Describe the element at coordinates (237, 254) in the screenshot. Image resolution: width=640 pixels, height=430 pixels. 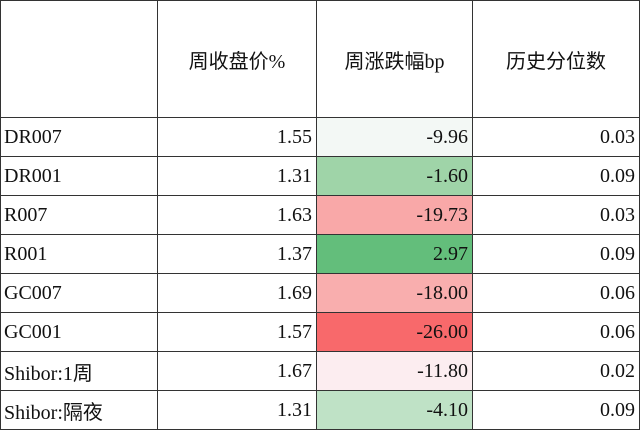
I see `value-cell: 1.37` at that location.